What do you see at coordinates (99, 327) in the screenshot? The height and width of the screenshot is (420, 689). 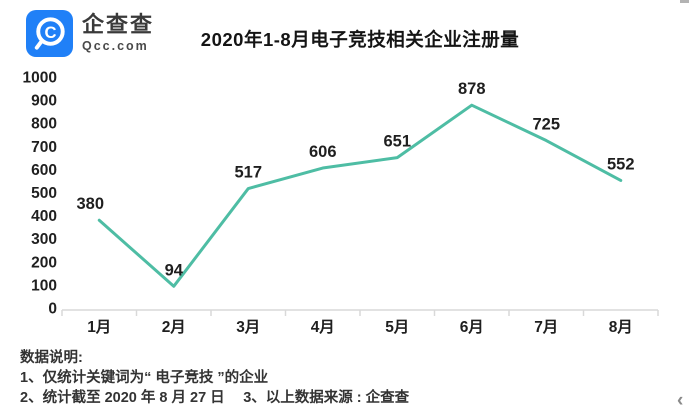 I see `x-axis-month-label: 1月` at bounding box center [99, 327].